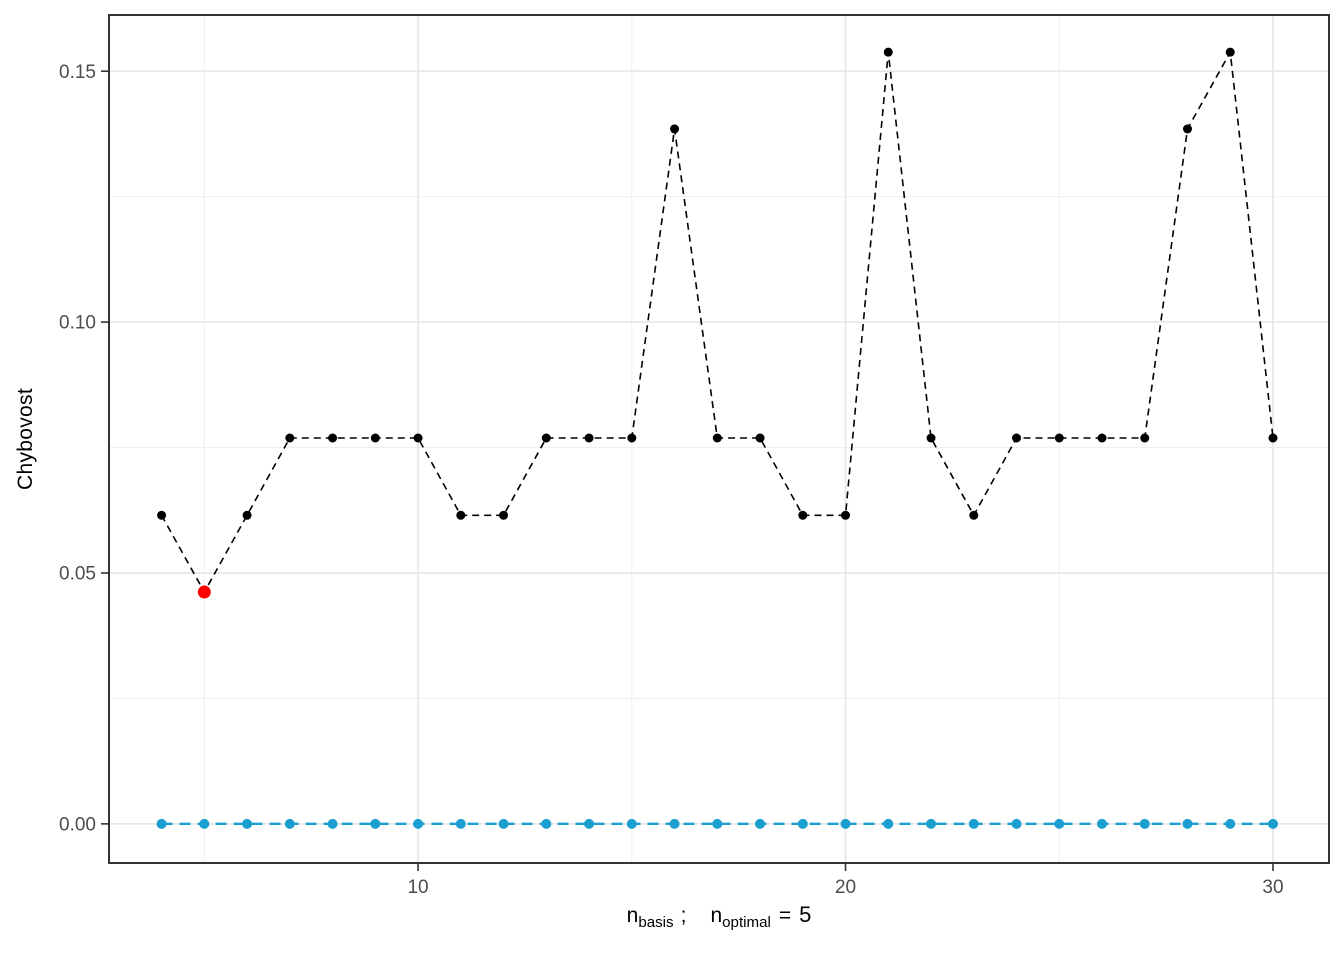  What do you see at coordinates (1272, 887) in the screenshot?
I see `x-axis-tick-label: 30` at bounding box center [1272, 887].